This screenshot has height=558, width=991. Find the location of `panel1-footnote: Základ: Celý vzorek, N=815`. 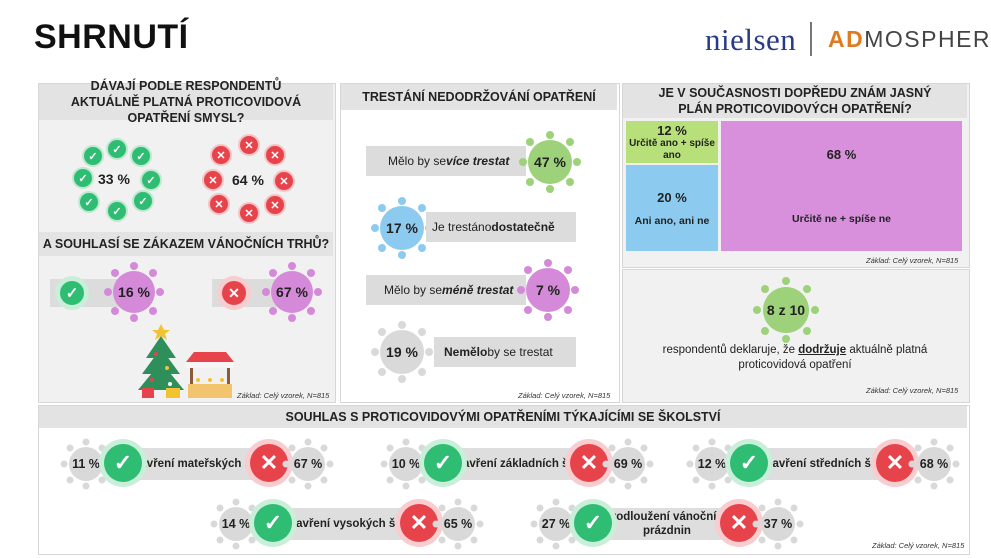

panel1-footnote: Základ: Celý vzorek, N=815 is located at coordinates (283, 395).